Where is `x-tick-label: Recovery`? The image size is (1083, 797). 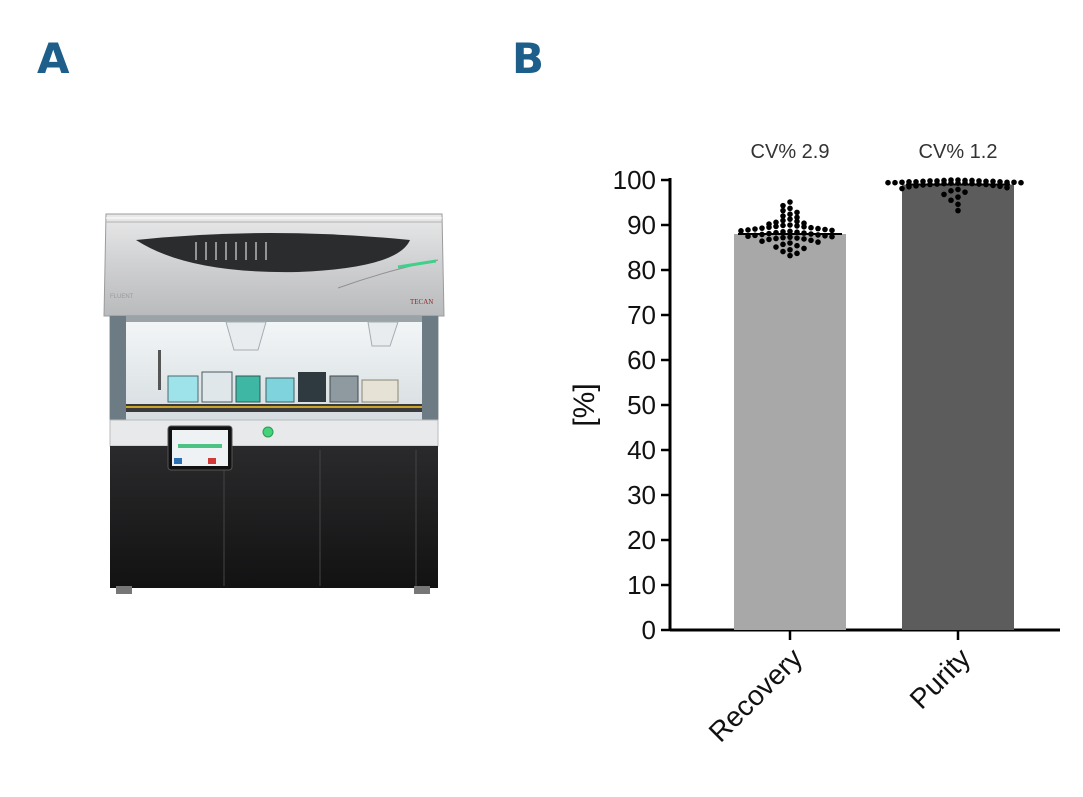
x-tick-label: Recovery is located at coordinates (756, 695).